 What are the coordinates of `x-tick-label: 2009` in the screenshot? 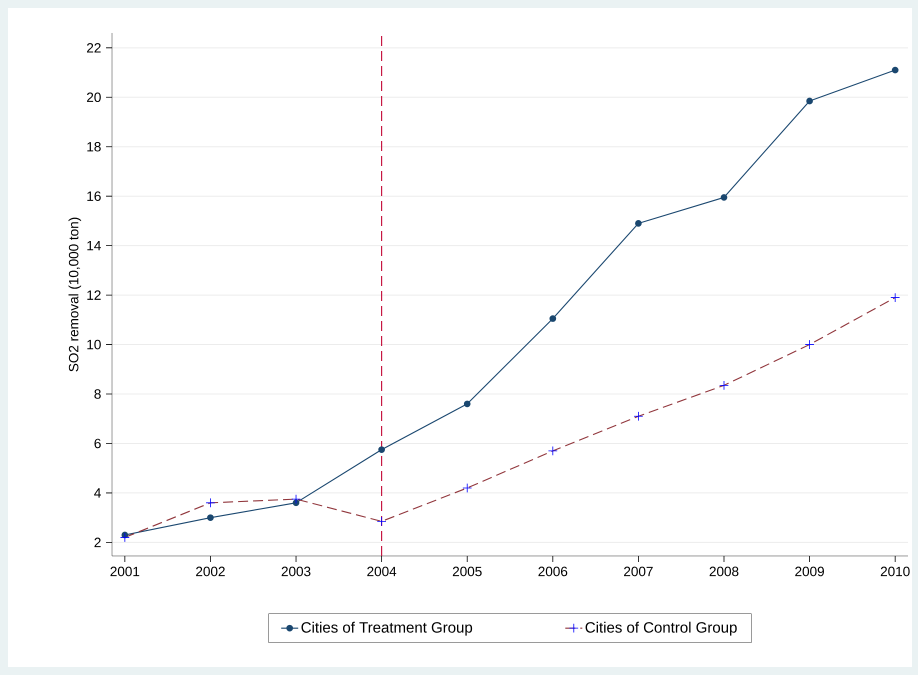 It's located at (809, 571).